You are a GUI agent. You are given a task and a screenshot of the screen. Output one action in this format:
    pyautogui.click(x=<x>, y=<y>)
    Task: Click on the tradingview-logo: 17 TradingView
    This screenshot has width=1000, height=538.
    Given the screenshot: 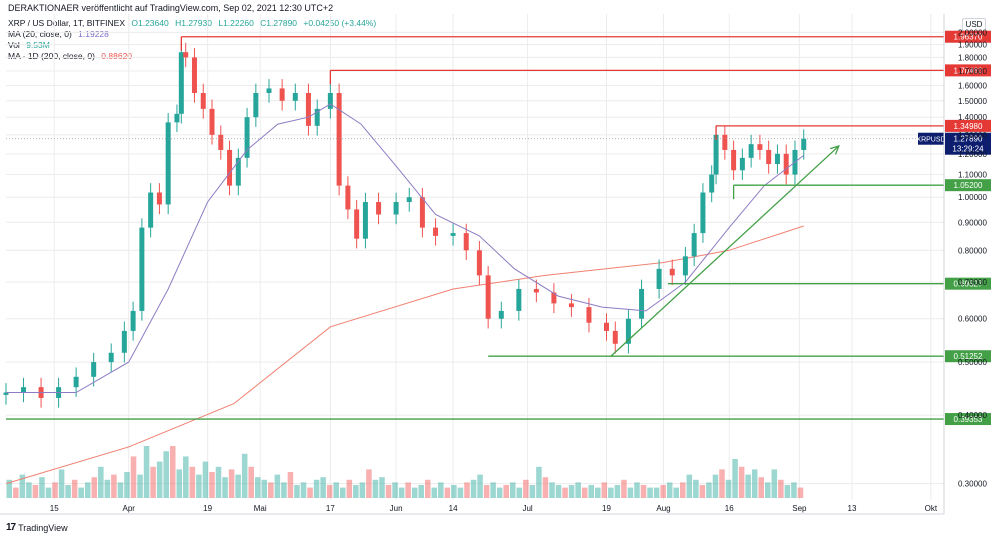 What is the action you would take?
    pyautogui.click(x=37, y=527)
    